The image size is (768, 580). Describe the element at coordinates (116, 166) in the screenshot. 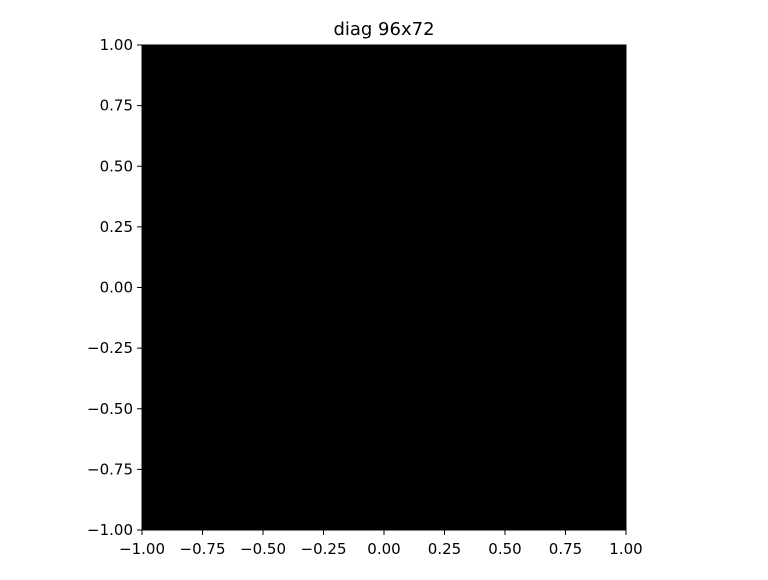

I see `y-tick-label: 0.50` at that location.